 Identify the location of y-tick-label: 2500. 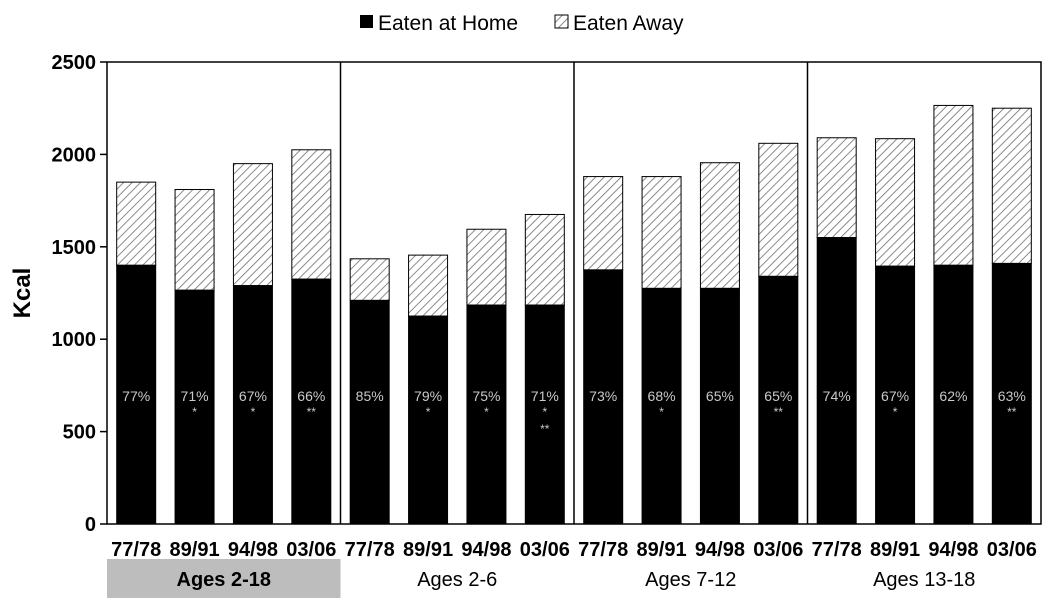
(74, 63).